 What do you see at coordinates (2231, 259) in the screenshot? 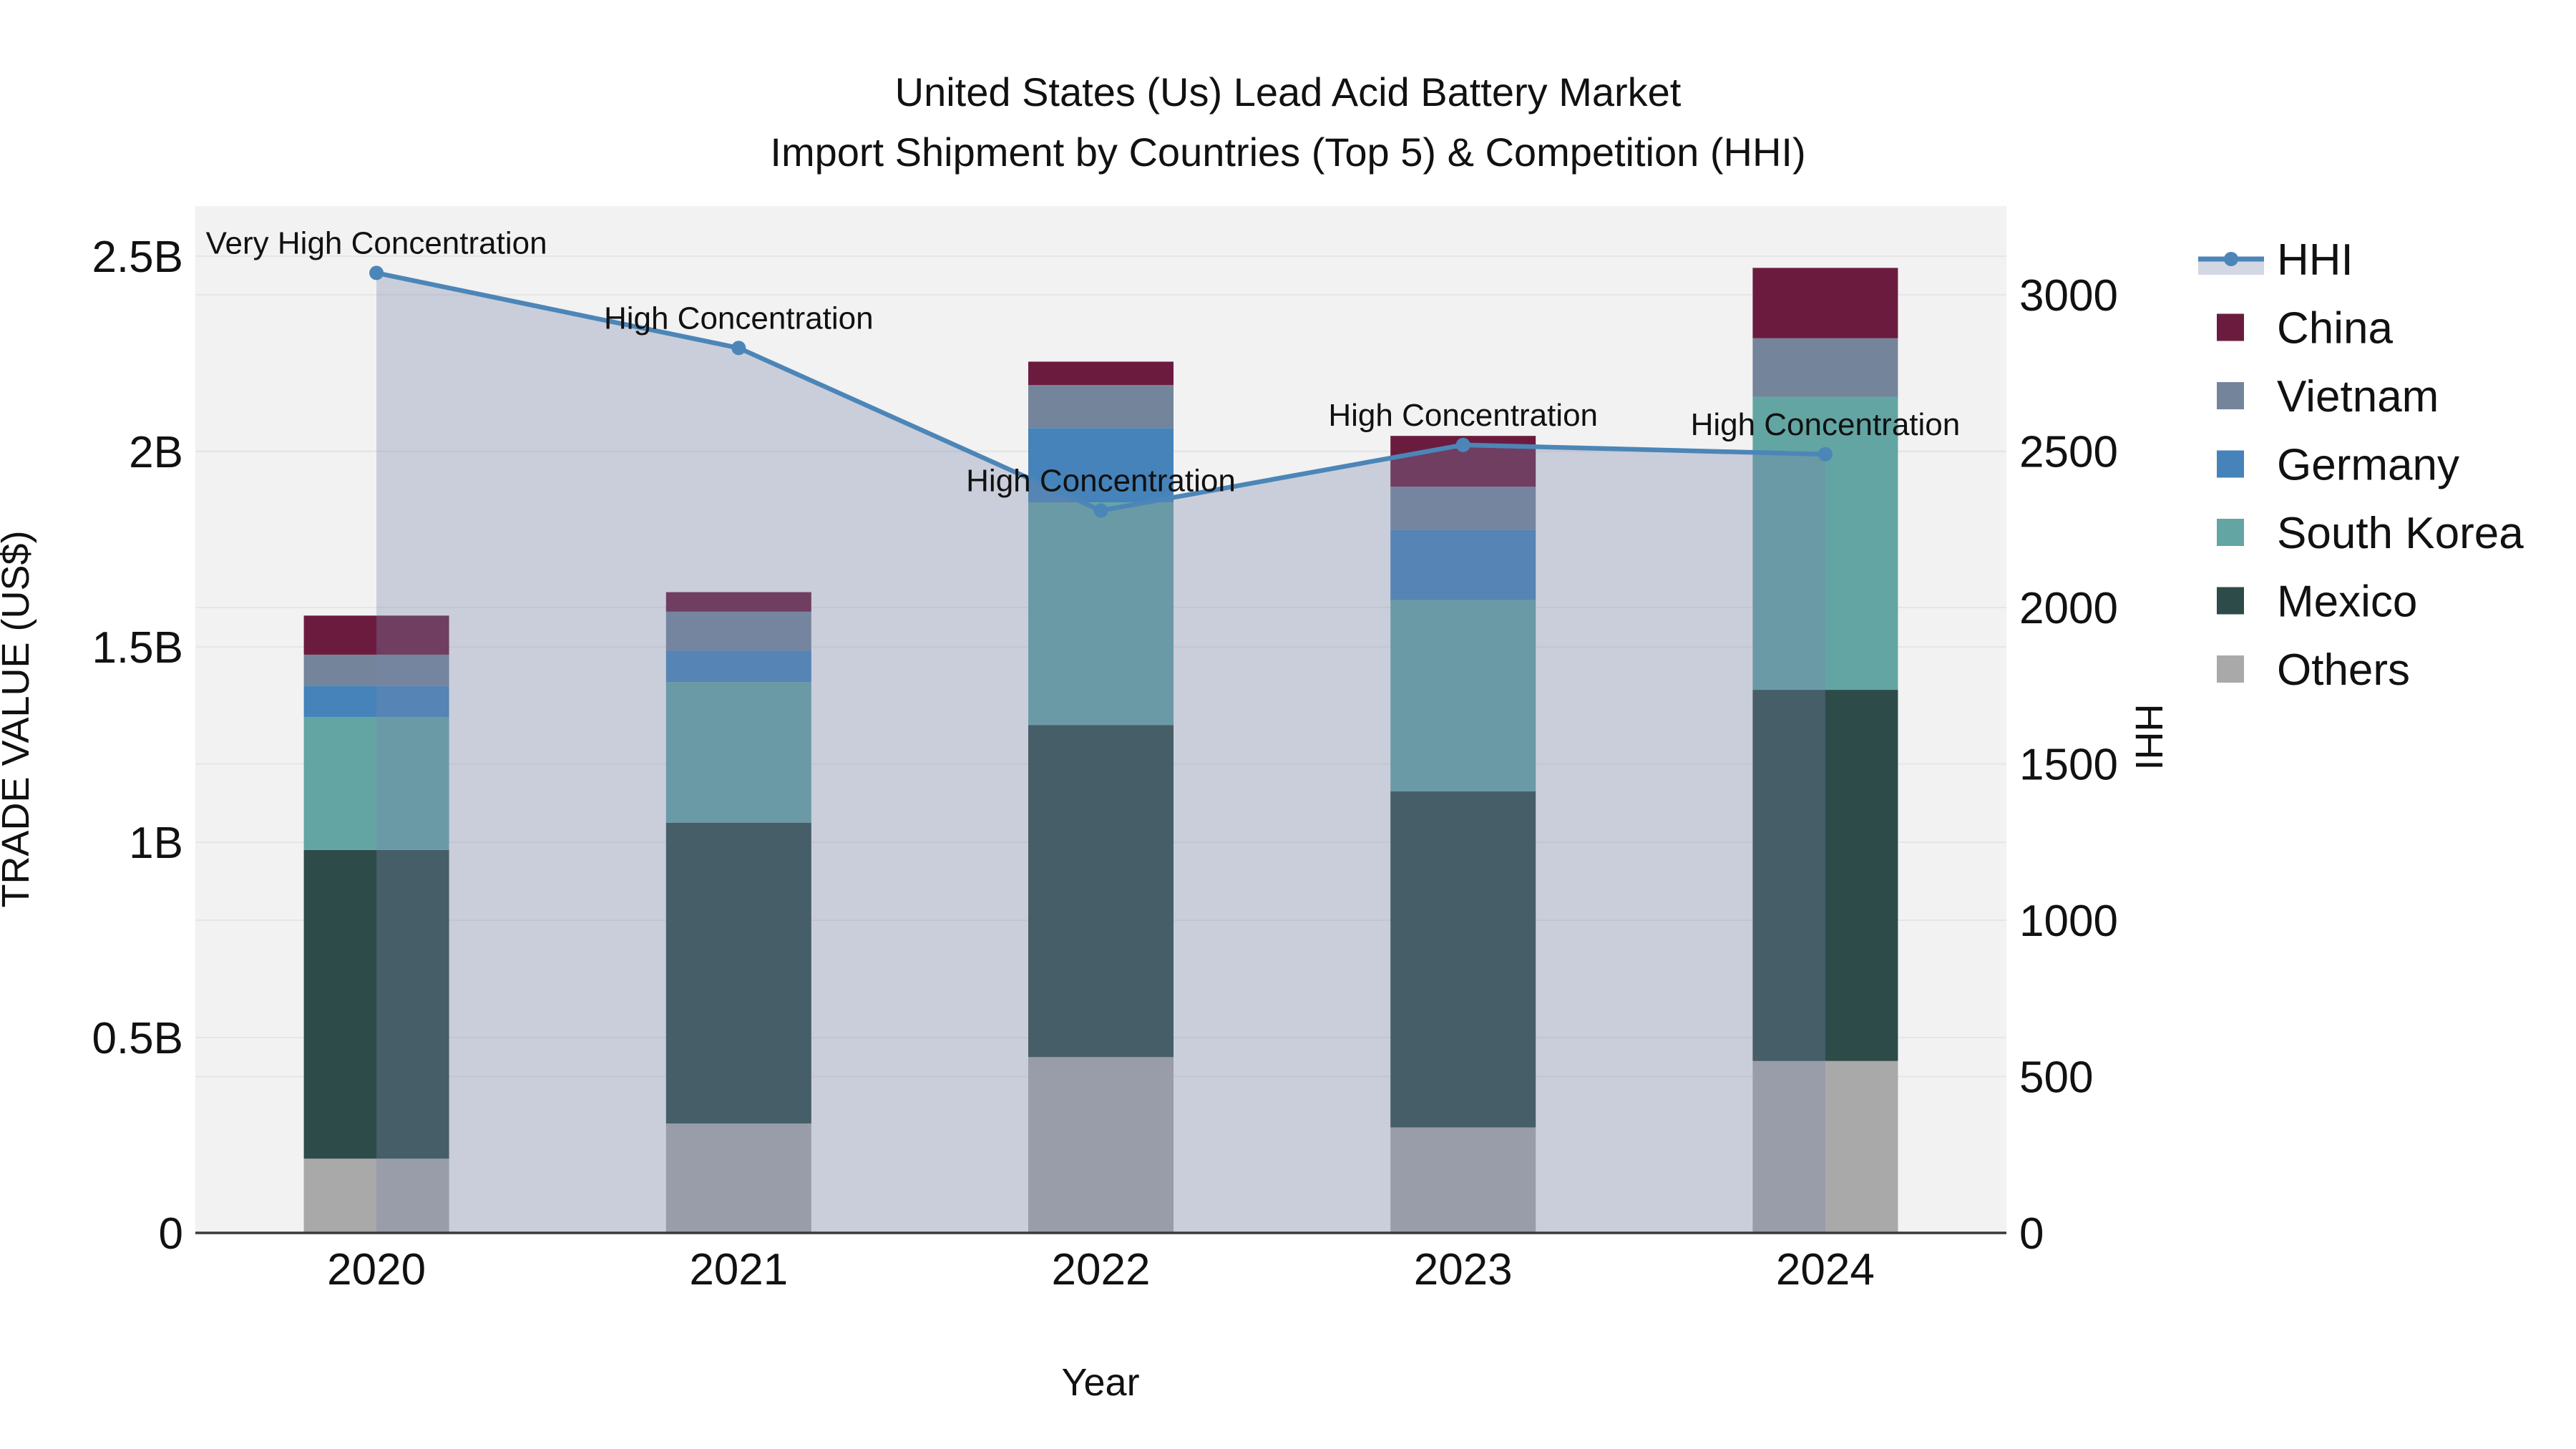
I see `legend-hhi-marker-icon` at bounding box center [2231, 259].